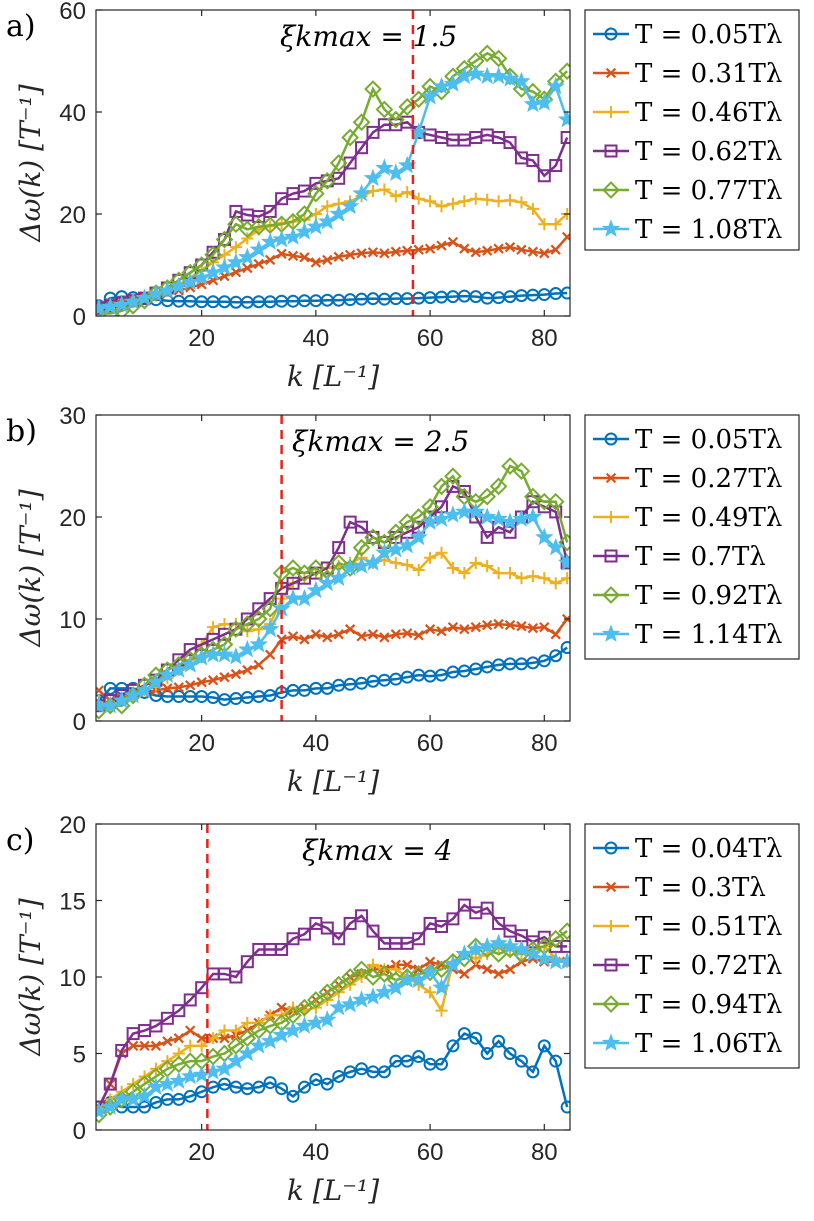 Image resolution: width=814 pixels, height=1221 pixels. Describe the element at coordinates (708, 1044) in the screenshot. I see `legend-label: T = 1.06Tλ` at that location.